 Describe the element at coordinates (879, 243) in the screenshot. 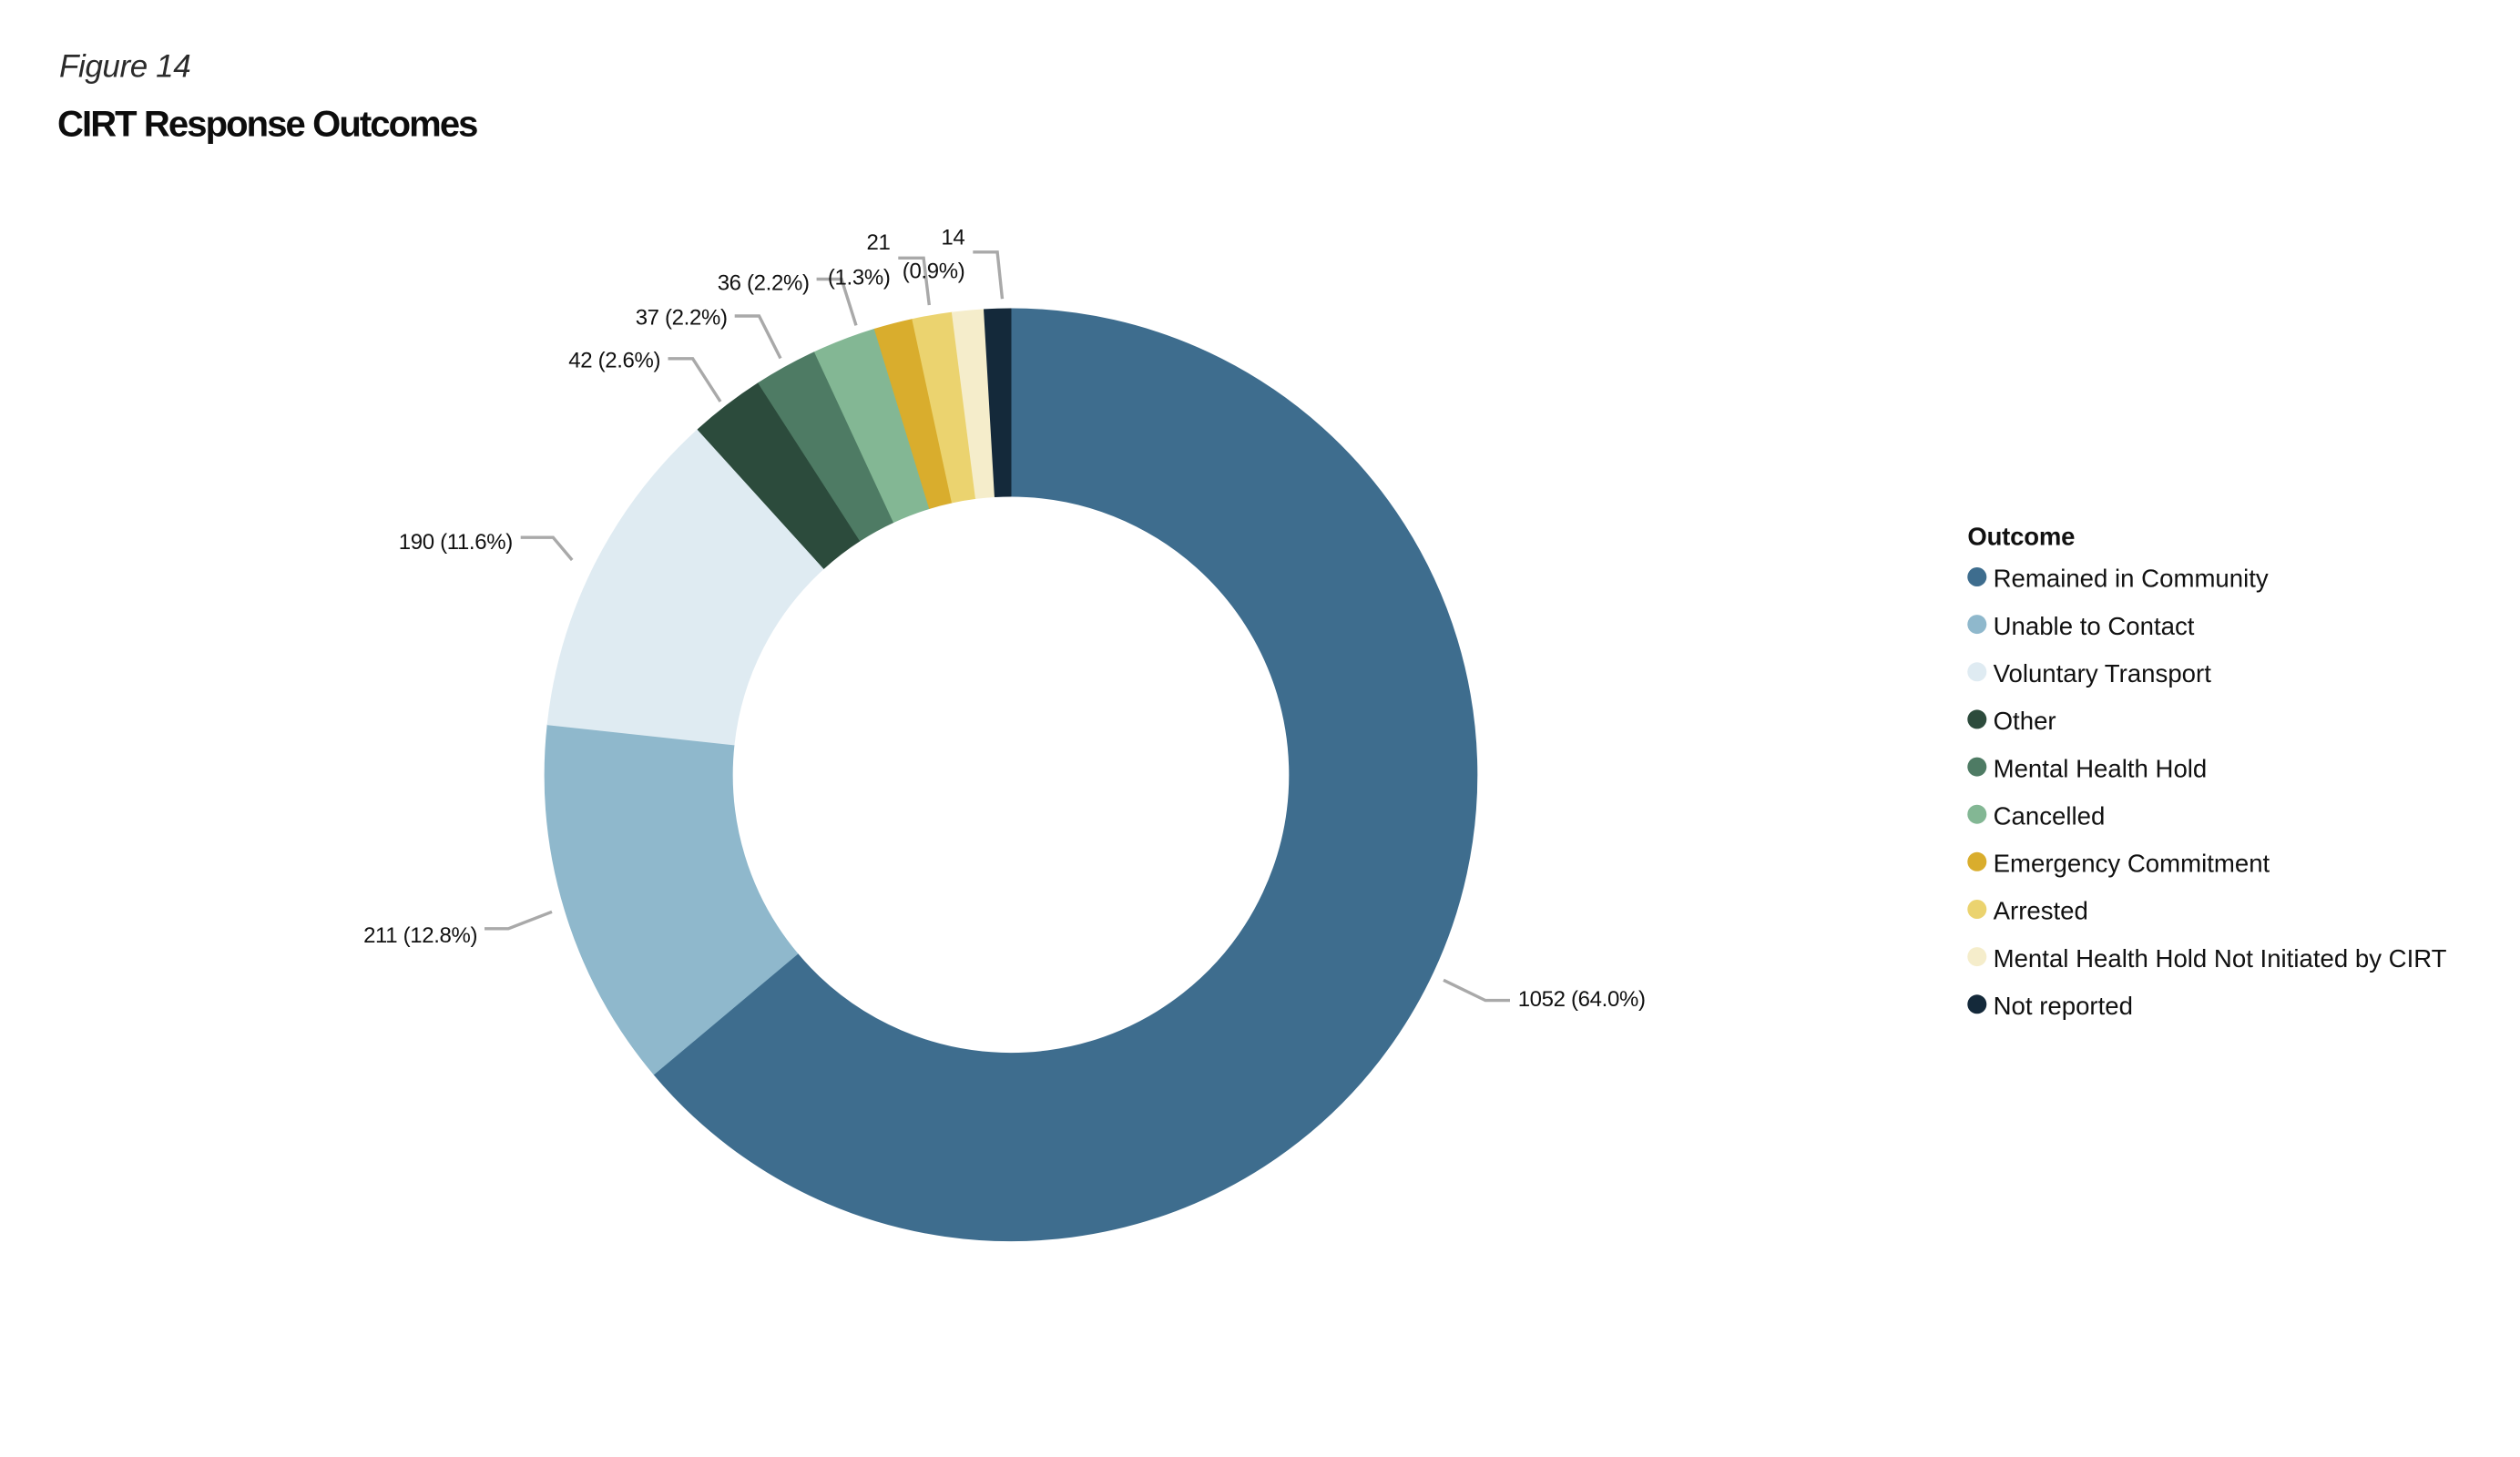

I see `svg-text: 21` at that location.